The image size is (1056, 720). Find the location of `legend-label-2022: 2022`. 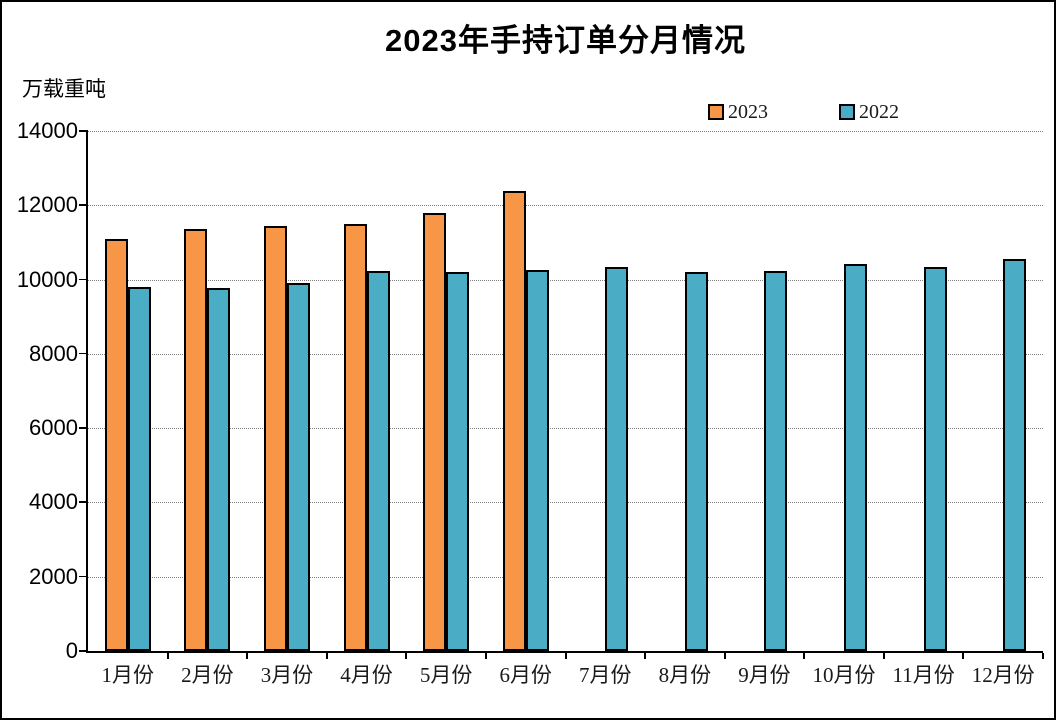

legend-label-2022: 2022 is located at coordinates (879, 111).